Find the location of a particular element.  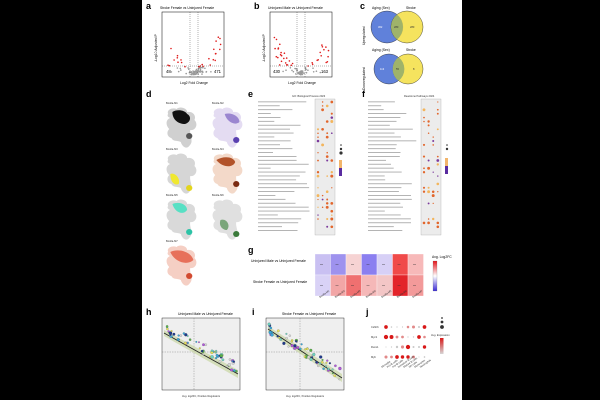

panel-a-ylabel: -Log10 Adjusted P is located at coordinates (156, 48).